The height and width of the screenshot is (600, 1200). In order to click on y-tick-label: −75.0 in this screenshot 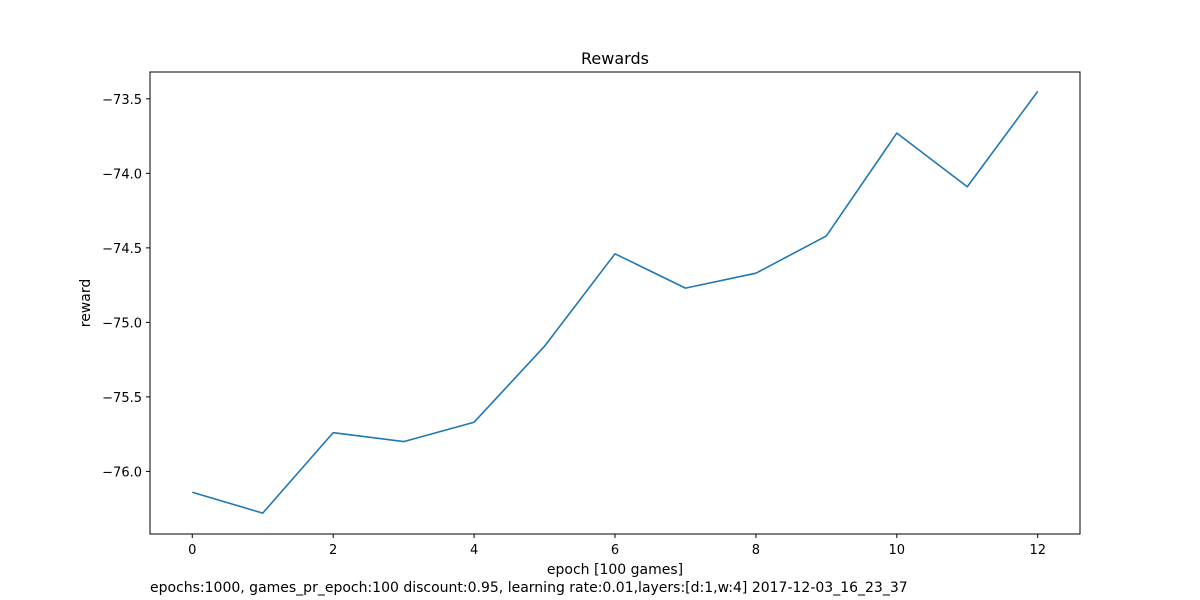, I will do `click(122, 323)`.